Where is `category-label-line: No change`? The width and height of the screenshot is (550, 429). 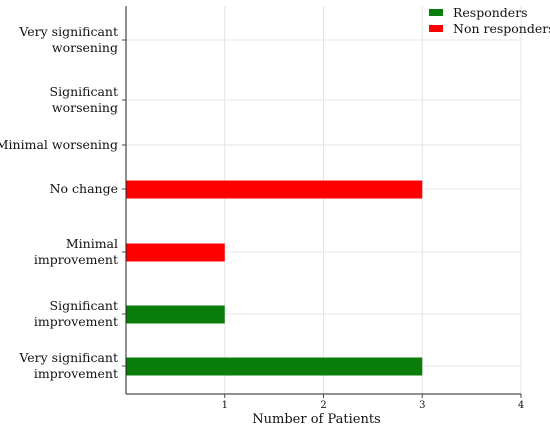
category-label-line: No change is located at coordinates (84, 188).